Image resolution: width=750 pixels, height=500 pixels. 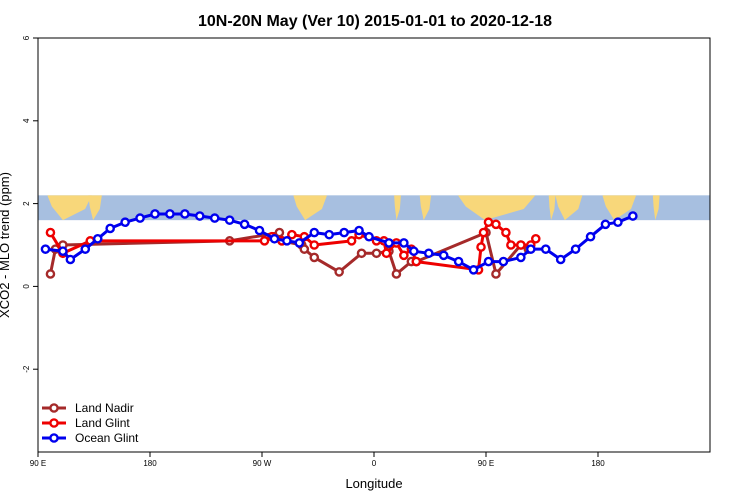 I want to click on y-tick-label: -2, so click(x=26, y=369).